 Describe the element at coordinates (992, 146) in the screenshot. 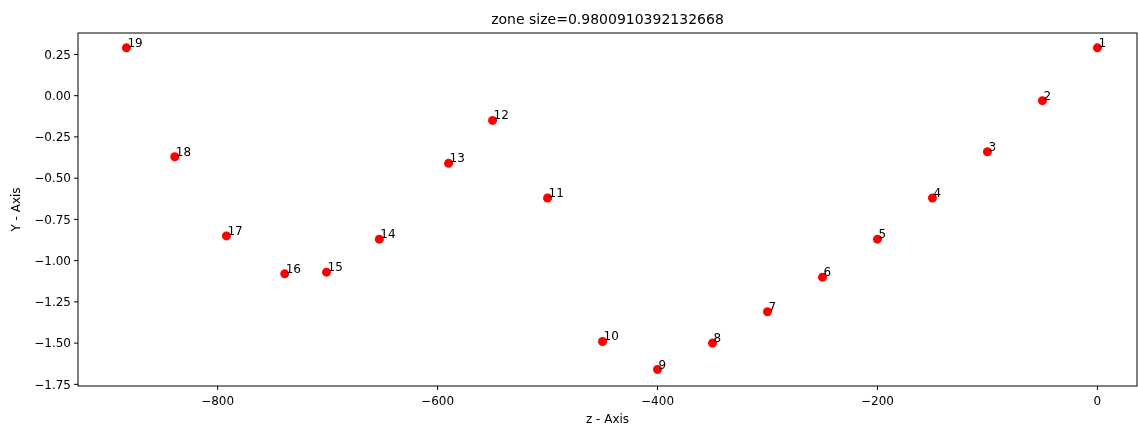

I see `annotation: 3` at that location.